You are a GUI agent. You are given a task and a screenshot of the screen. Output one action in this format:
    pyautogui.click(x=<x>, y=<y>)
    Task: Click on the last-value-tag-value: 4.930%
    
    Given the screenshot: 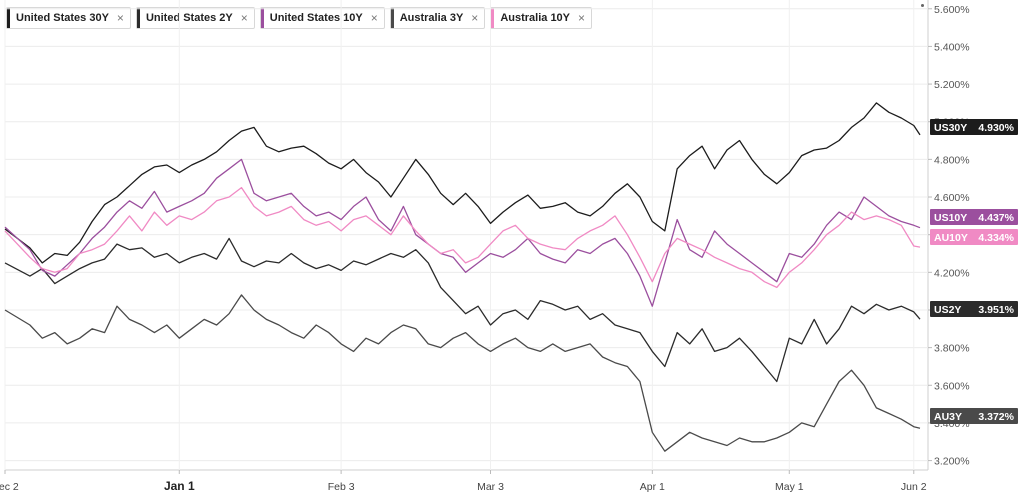 What is the action you would take?
    pyautogui.click(x=996, y=128)
    